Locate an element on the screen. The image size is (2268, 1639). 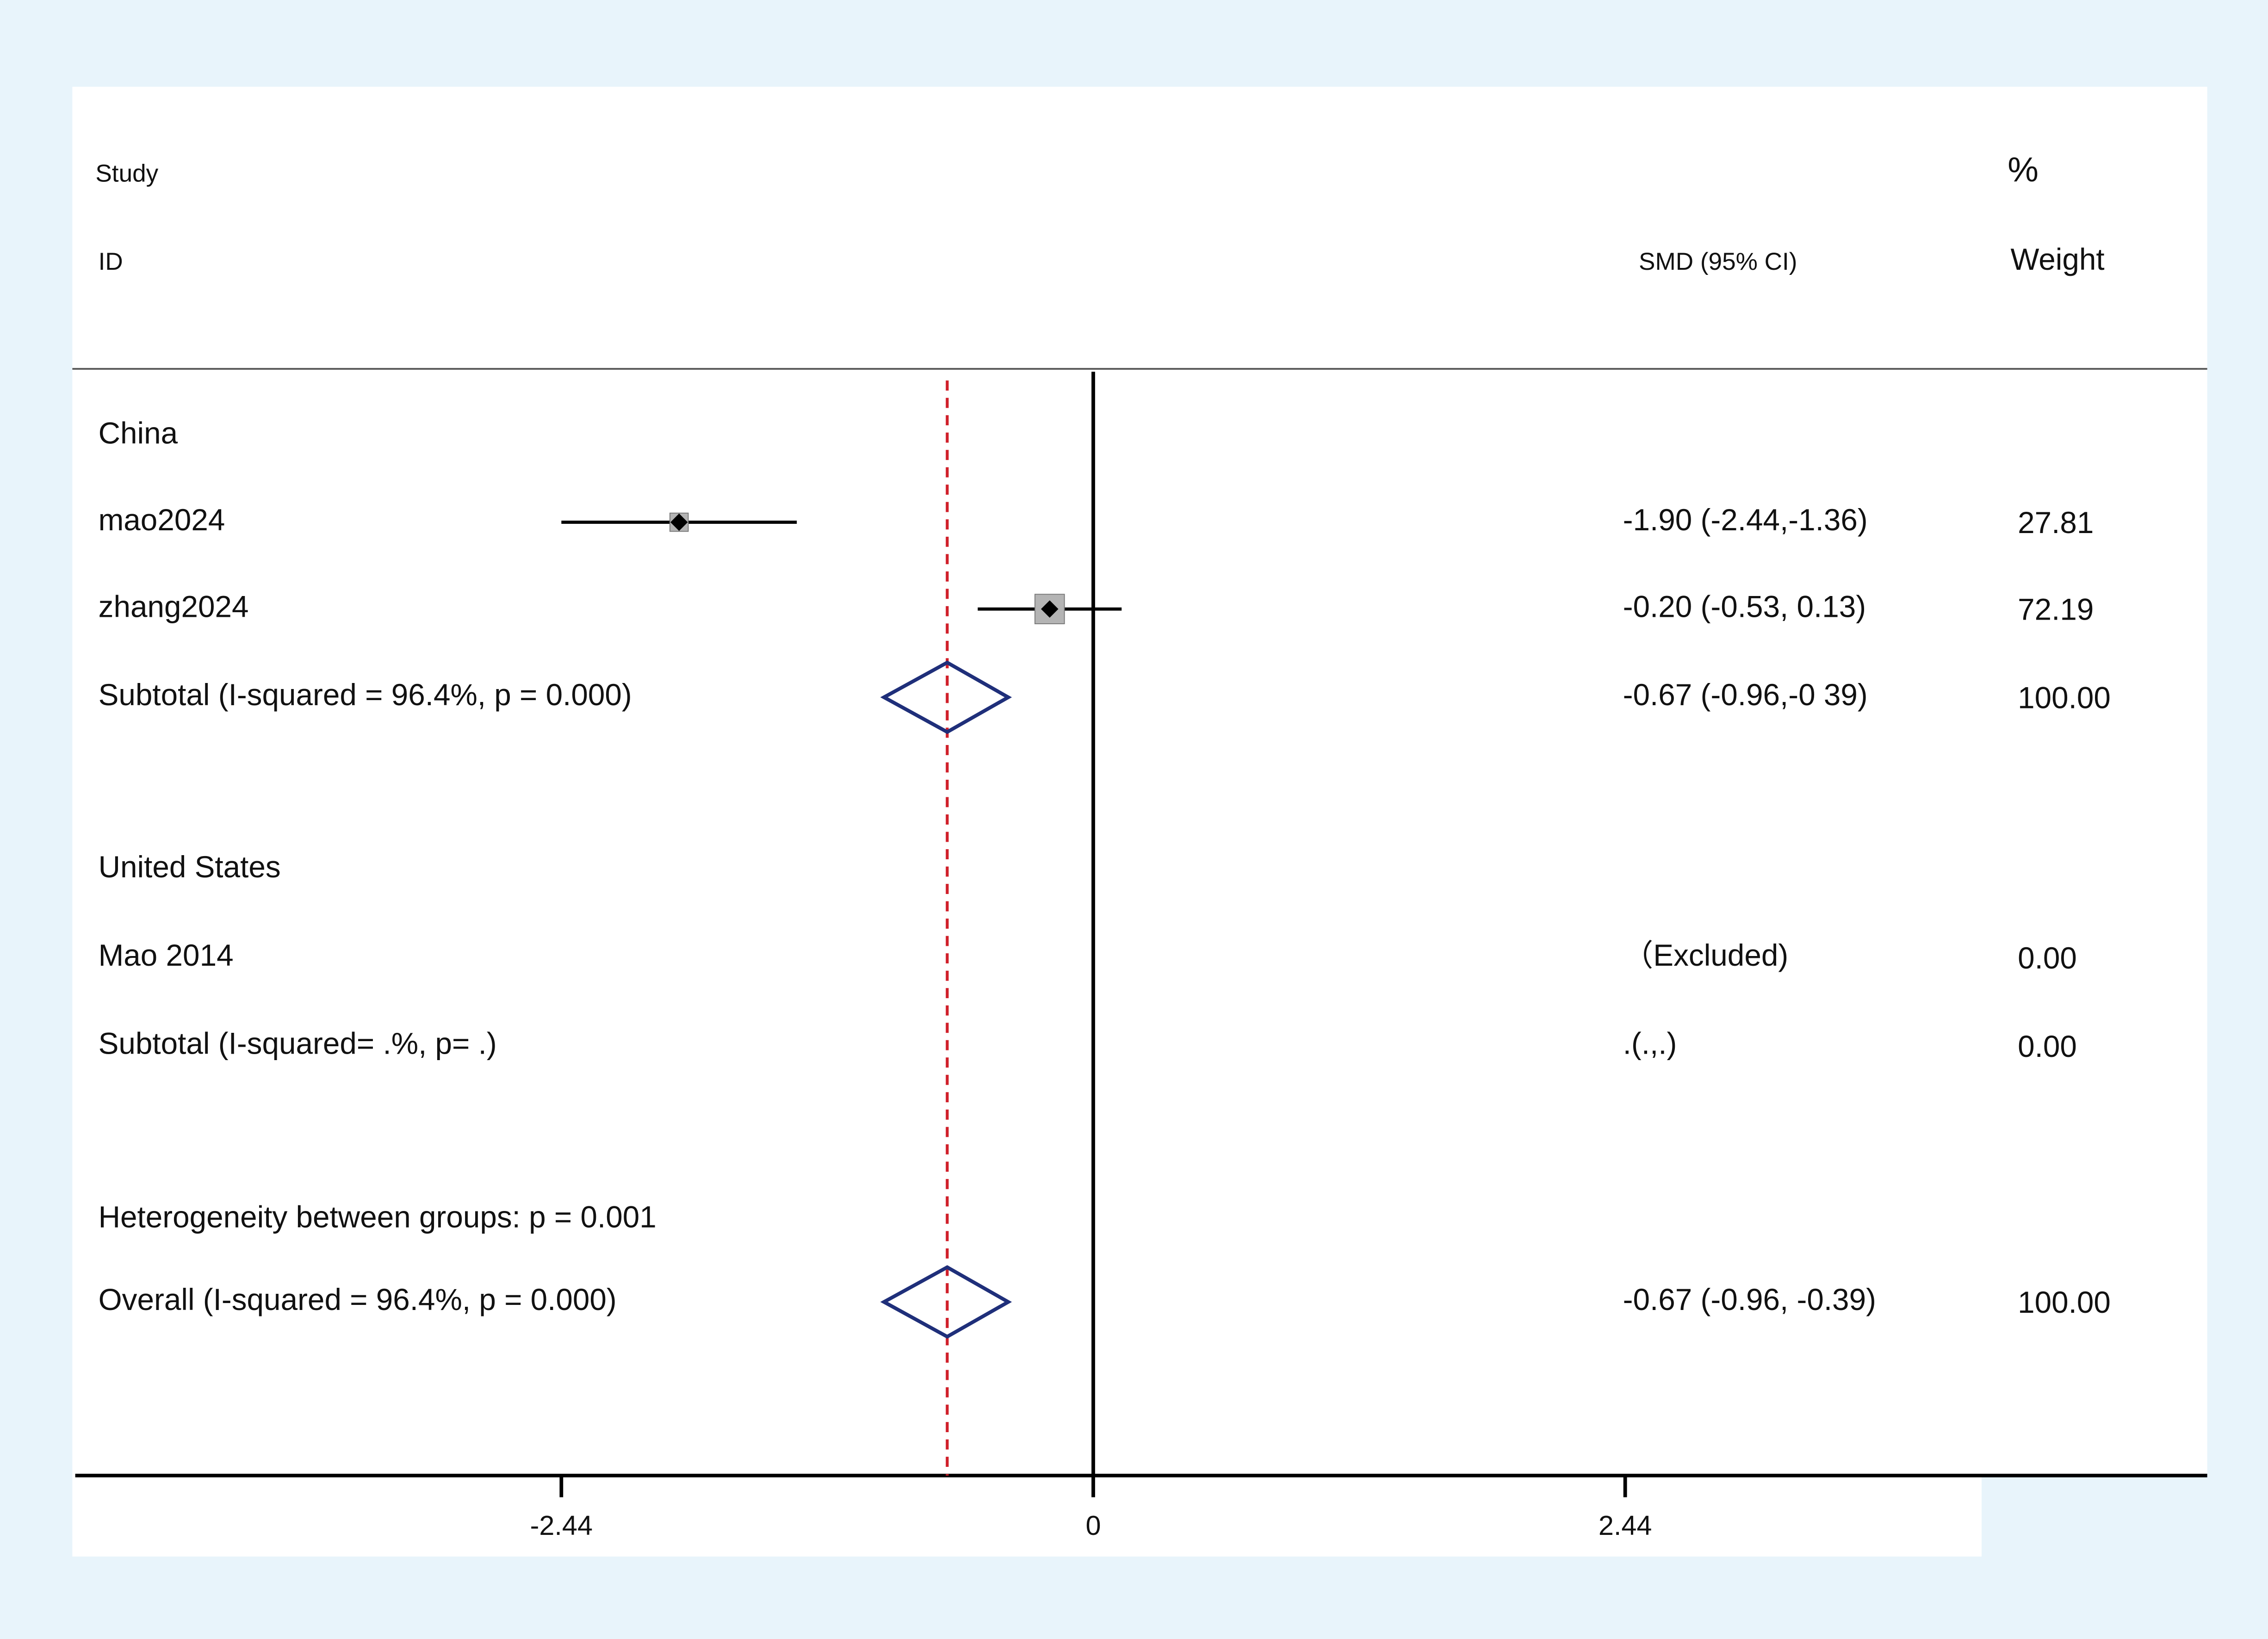
row-label: Mao 2014 is located at coordinates (166, 955).